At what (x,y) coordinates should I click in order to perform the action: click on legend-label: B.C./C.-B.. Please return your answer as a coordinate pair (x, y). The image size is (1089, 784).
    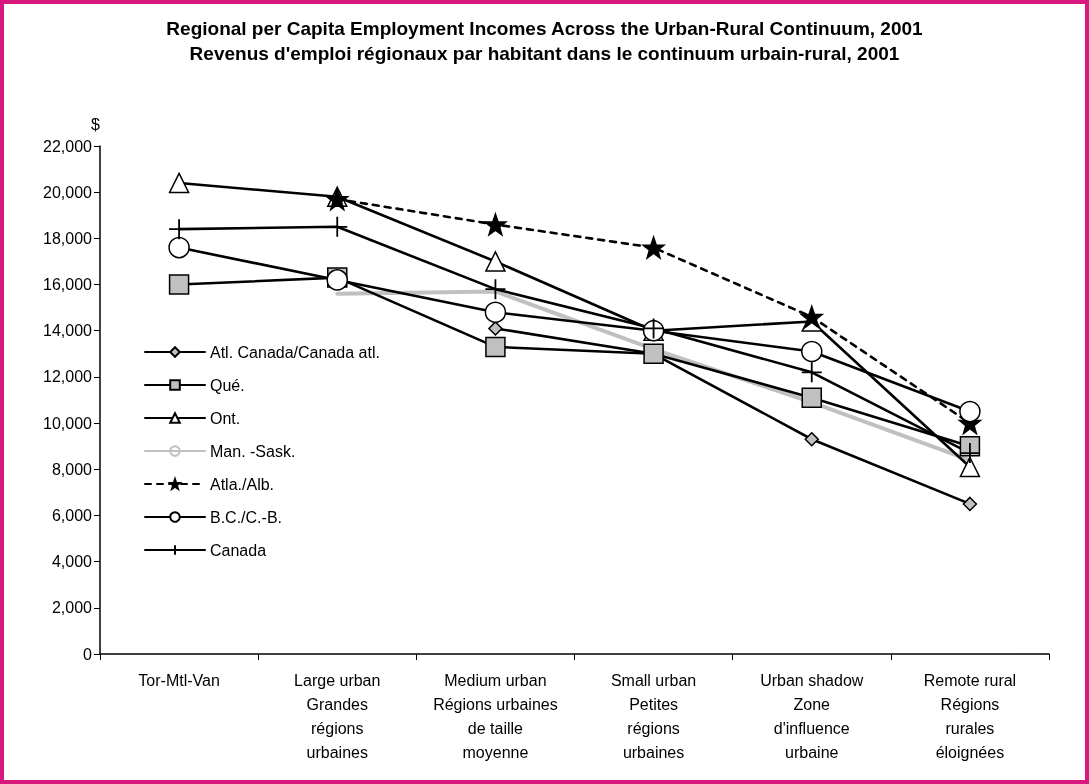
    Looking at the image, I should click on (246, 517).